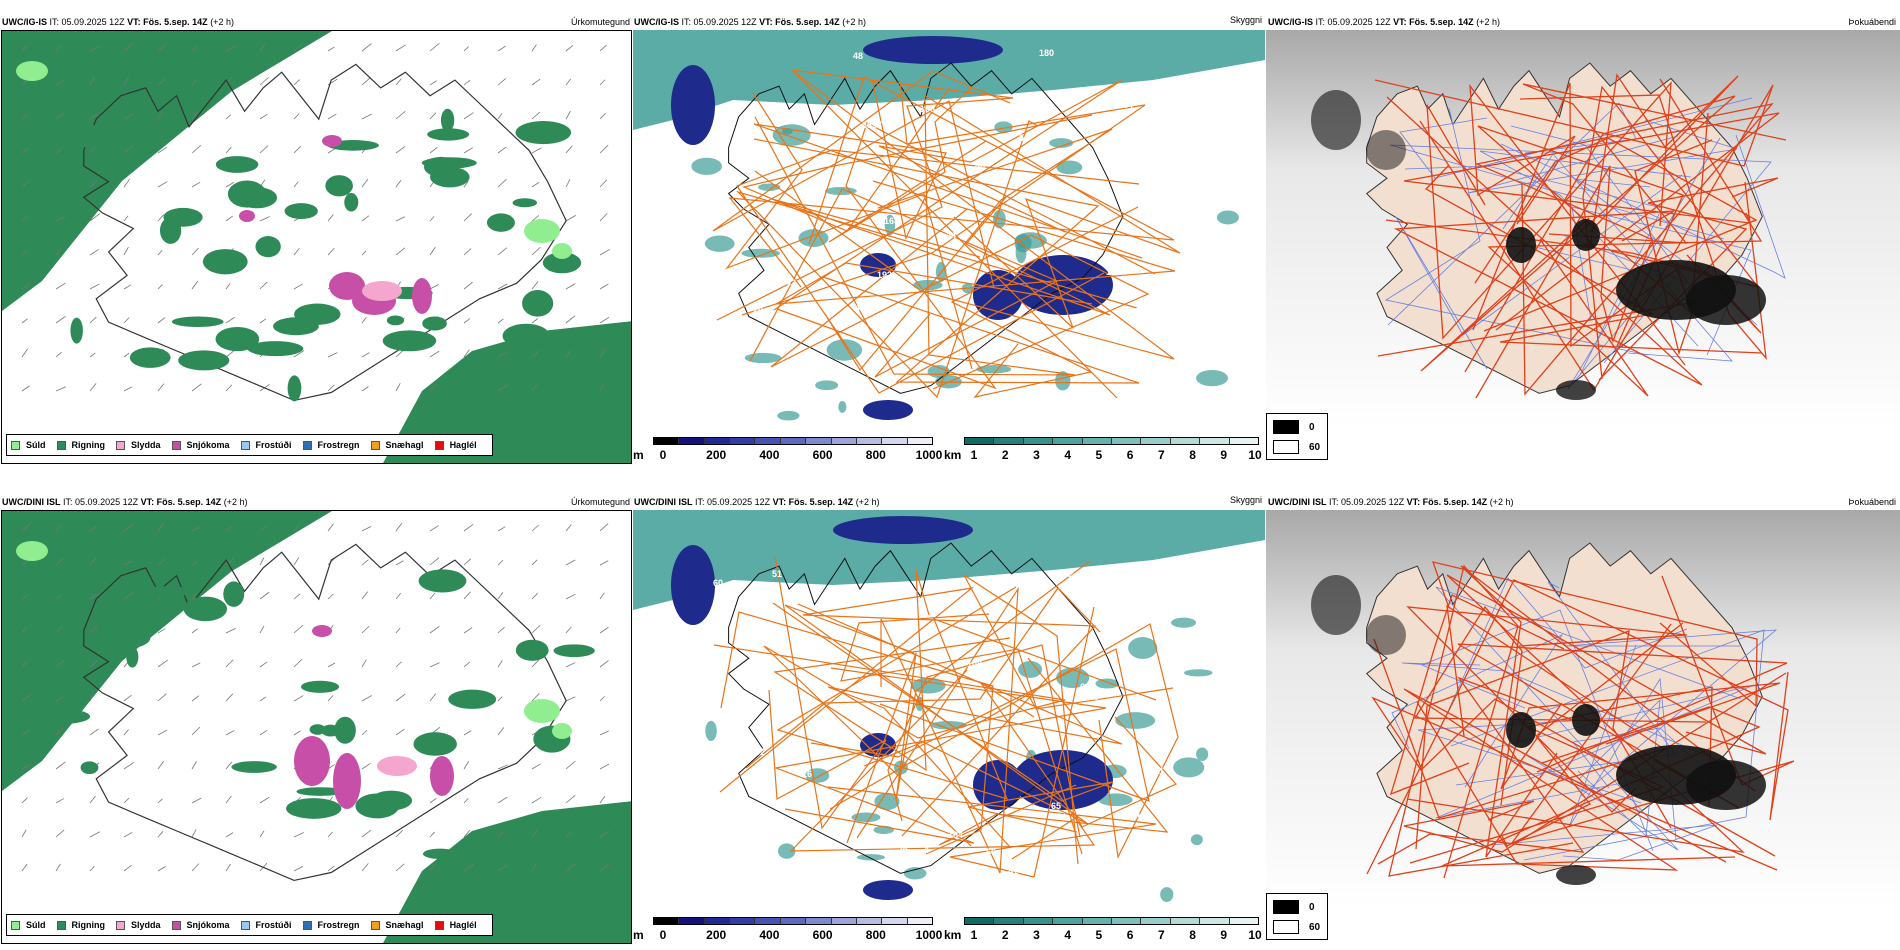 The height and width of the screenshot is (950, 1900). What do you see at coordinates (1583, 230) in the screenshot?
I see `fog-map` at bounding box center [1583, 230].